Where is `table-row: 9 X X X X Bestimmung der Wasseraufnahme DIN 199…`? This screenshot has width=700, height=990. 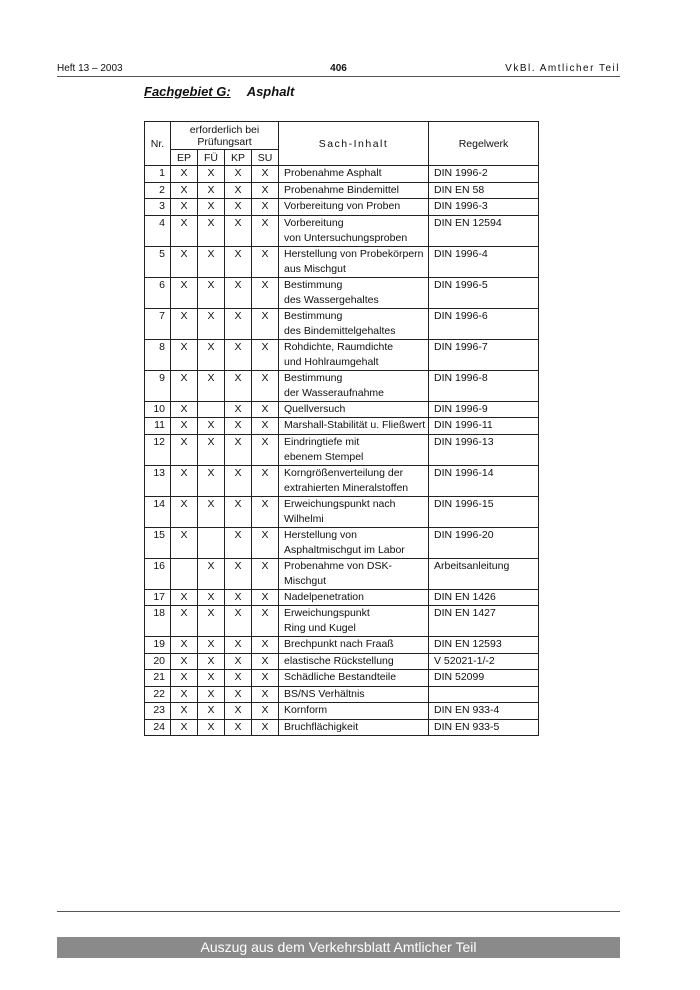 table-row: 9 X X X X Bestimmung der Wasseraufnahme DIN 199… is located at coordinates (341, 385).